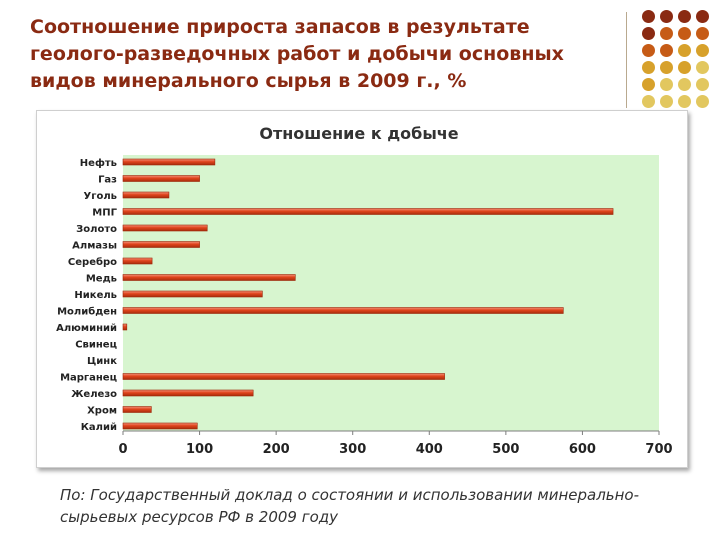  I want to click on category-label: Алюминий, so click(86, 328).